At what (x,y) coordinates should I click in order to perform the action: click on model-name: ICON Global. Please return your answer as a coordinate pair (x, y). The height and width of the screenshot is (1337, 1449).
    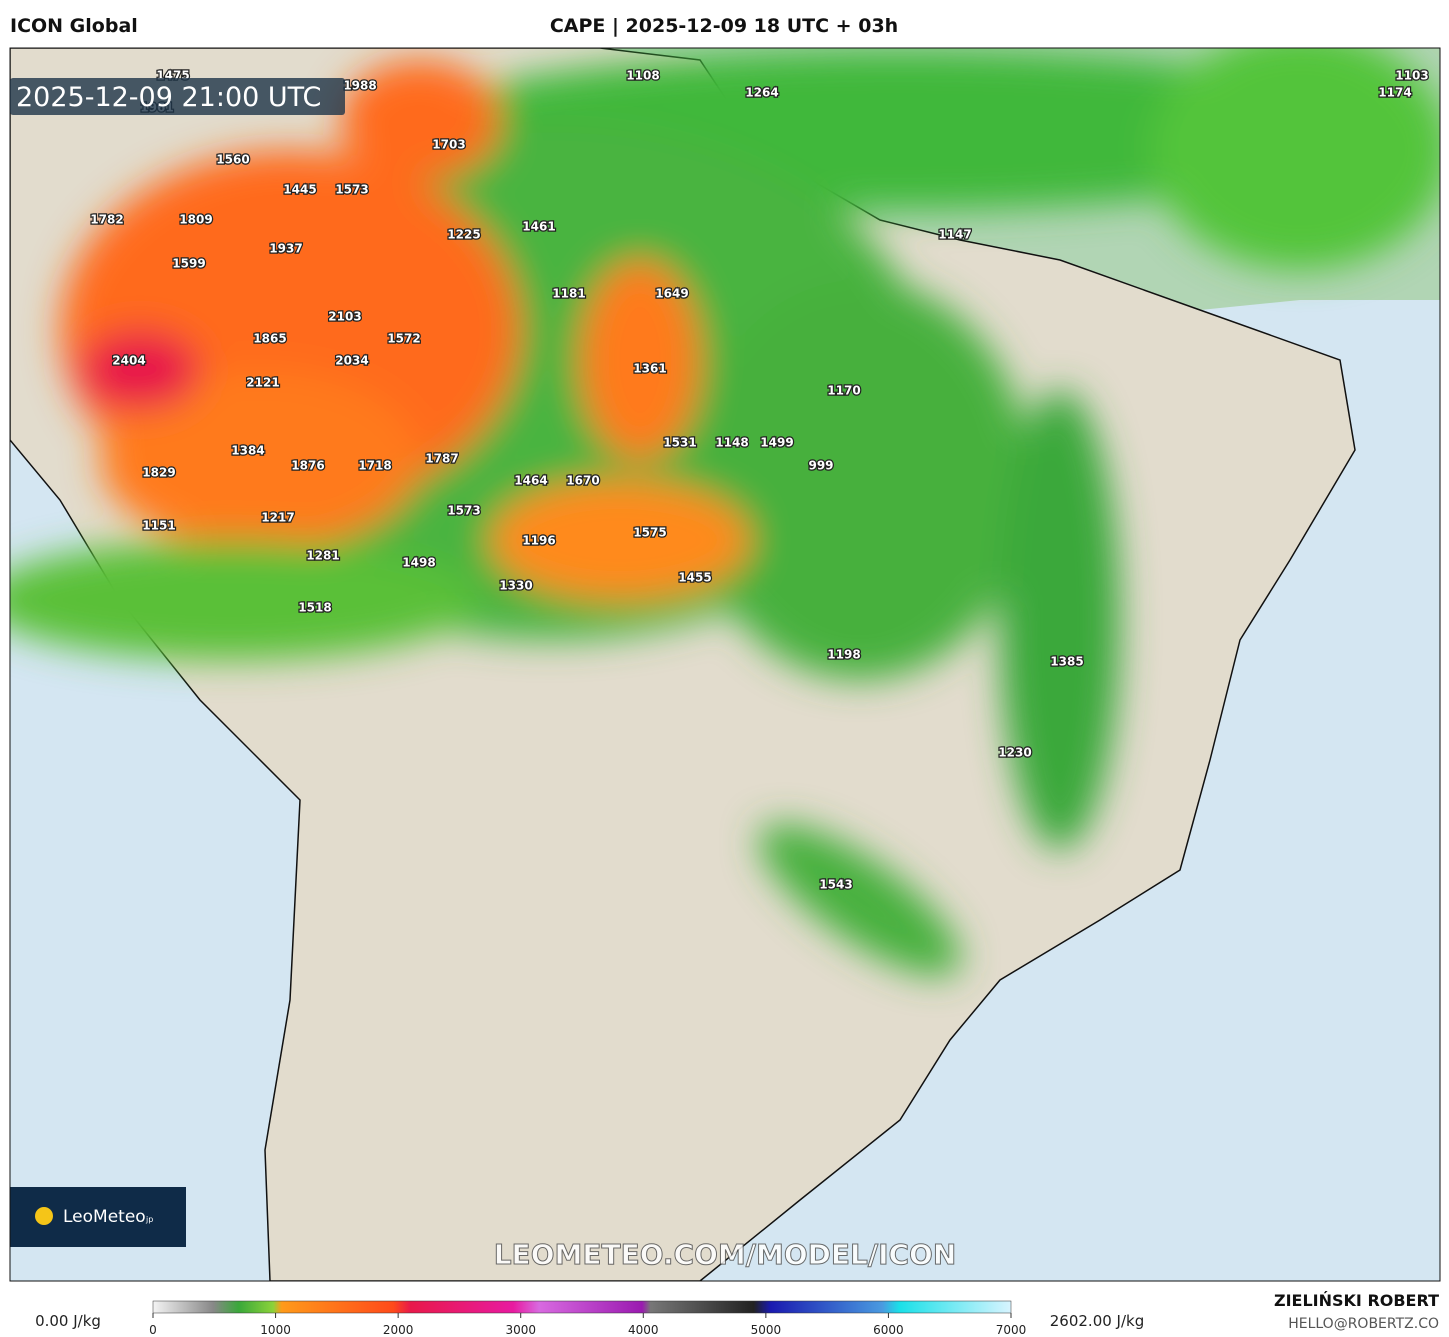
    Looking at the image, I should click on (74, 26).